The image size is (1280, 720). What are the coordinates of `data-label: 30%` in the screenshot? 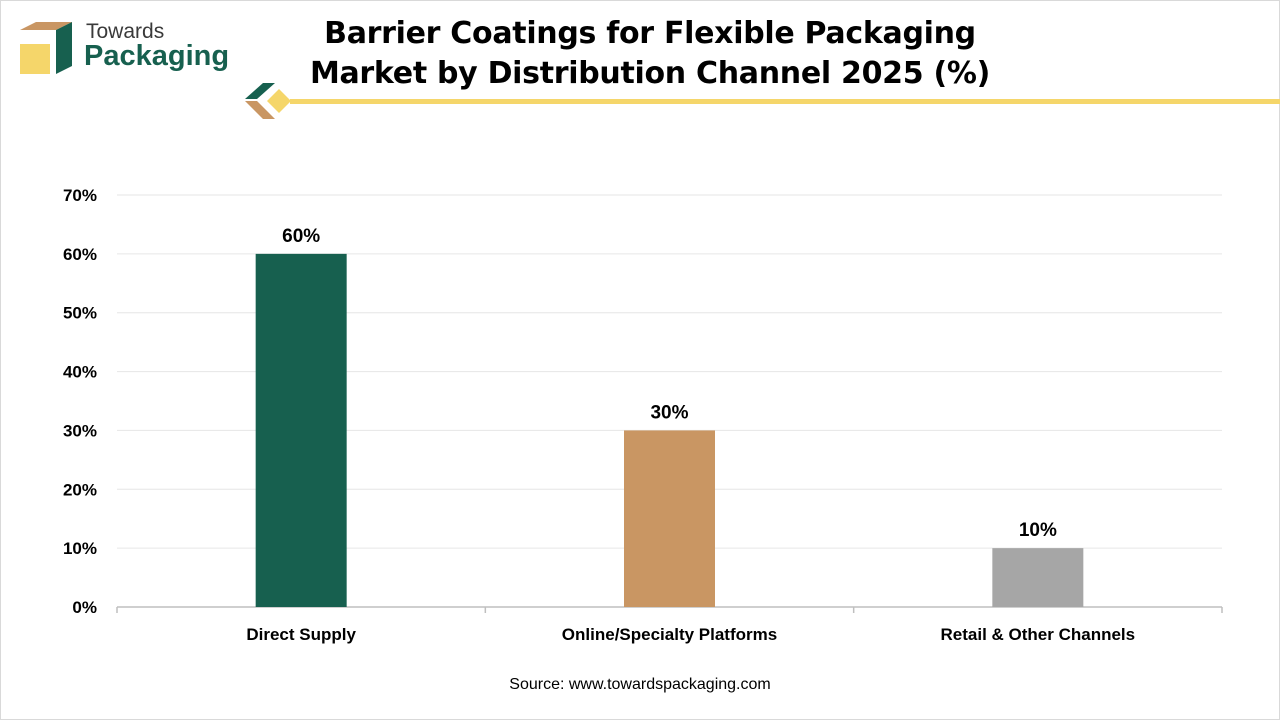 It's located at (669, 412).